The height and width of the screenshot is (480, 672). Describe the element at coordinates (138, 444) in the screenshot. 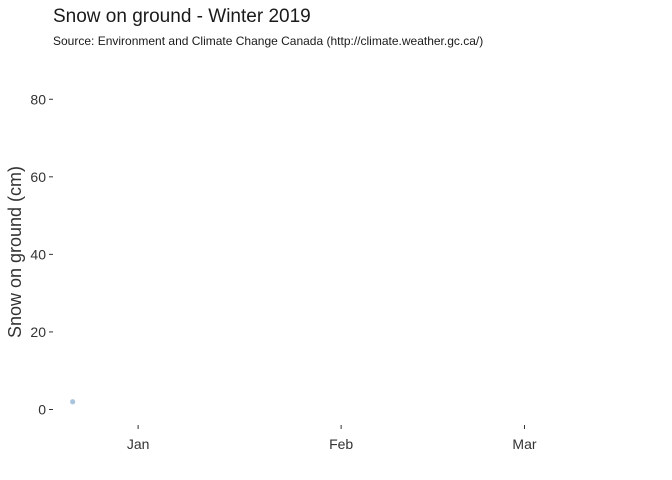

I see `x-tick-label-0: Jan` at that location.